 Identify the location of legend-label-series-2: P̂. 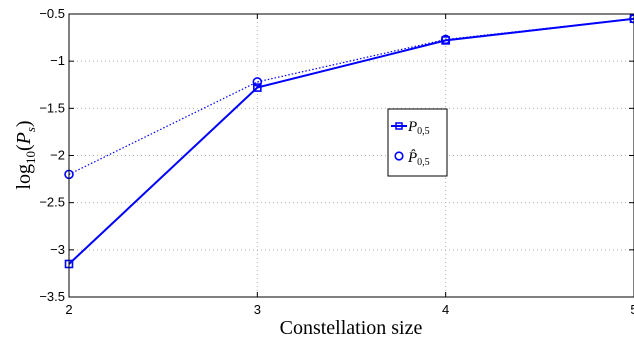
(412, 158).